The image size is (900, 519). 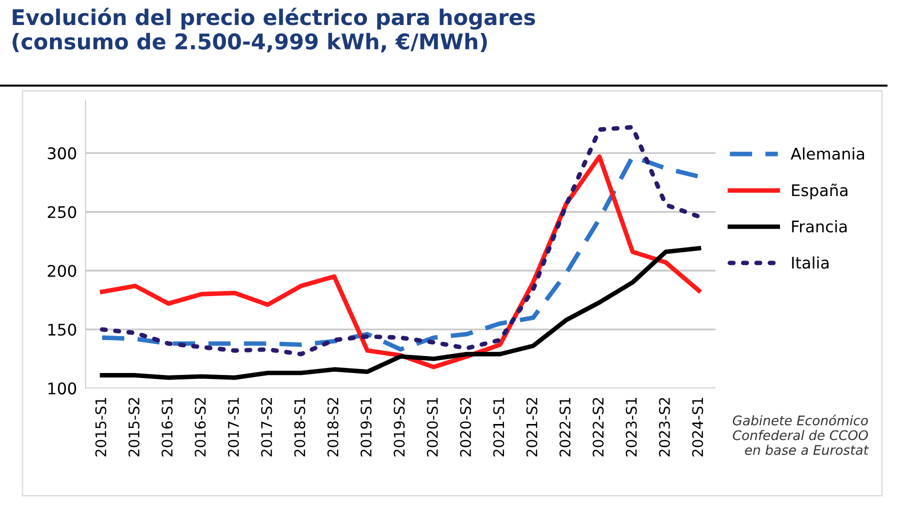 I want to click on x-tick-label: 2015-S2, so click(x=134, y=427).